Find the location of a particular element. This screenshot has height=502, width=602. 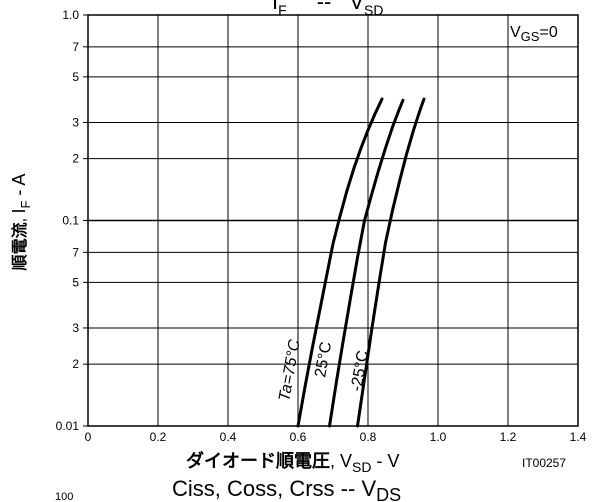

x-tick-label: 0 is located at coordinates (88, 437).